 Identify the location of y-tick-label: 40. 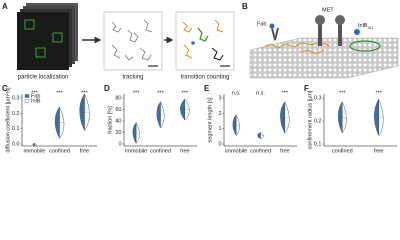
(118, 121).